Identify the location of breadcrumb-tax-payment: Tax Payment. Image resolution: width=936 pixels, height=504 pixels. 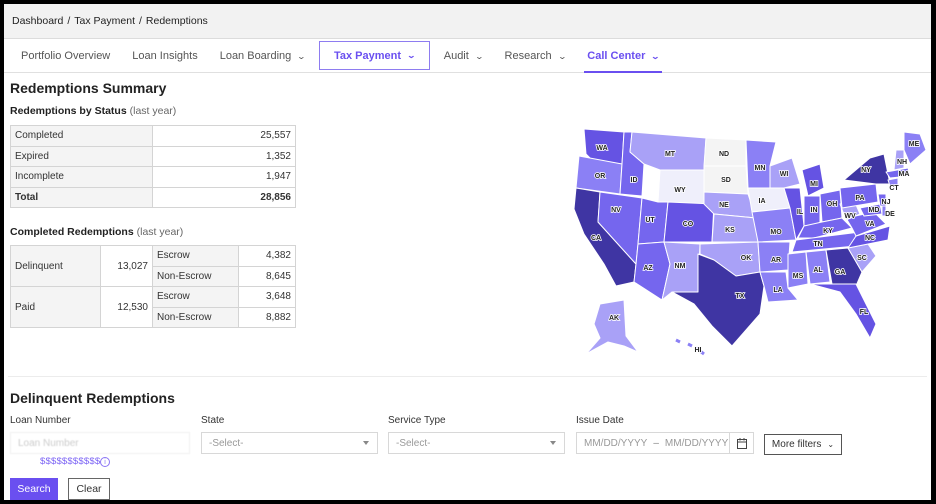
(104, 21).